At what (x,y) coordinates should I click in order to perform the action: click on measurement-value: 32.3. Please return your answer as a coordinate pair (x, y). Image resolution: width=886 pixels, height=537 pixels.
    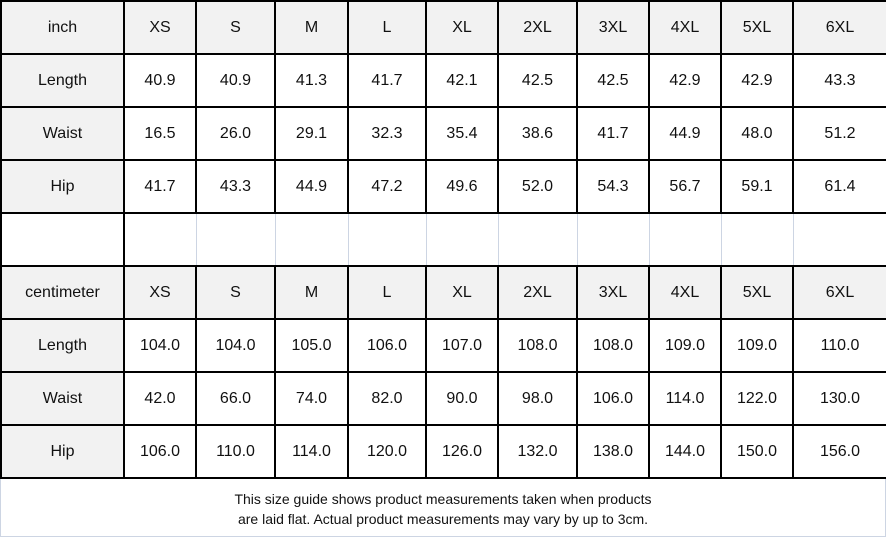
    Looking at the image, I should click on (387, 133).